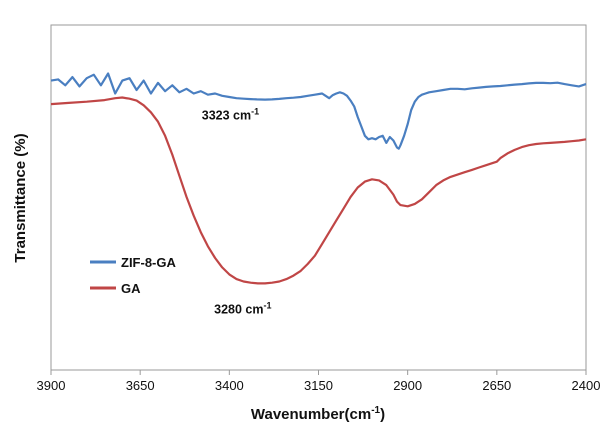 The image size is (606, 429). What do you see at coordinates (375, 410) in the screenshot?
I see `x-axis-title-sup: -1` at bounding box center [375, 410].